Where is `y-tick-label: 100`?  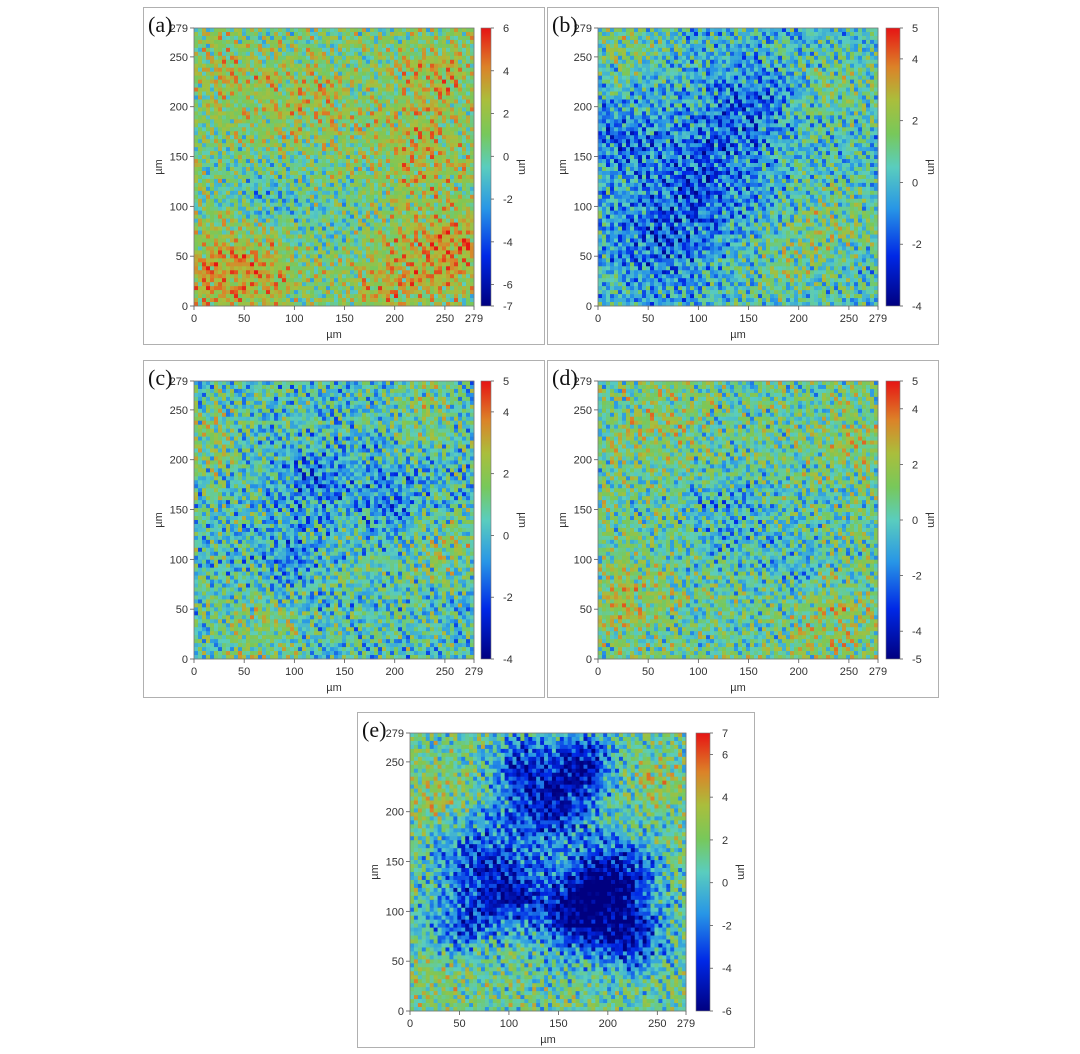 y-tick-label: 100 is located at coordinates (179, 207).